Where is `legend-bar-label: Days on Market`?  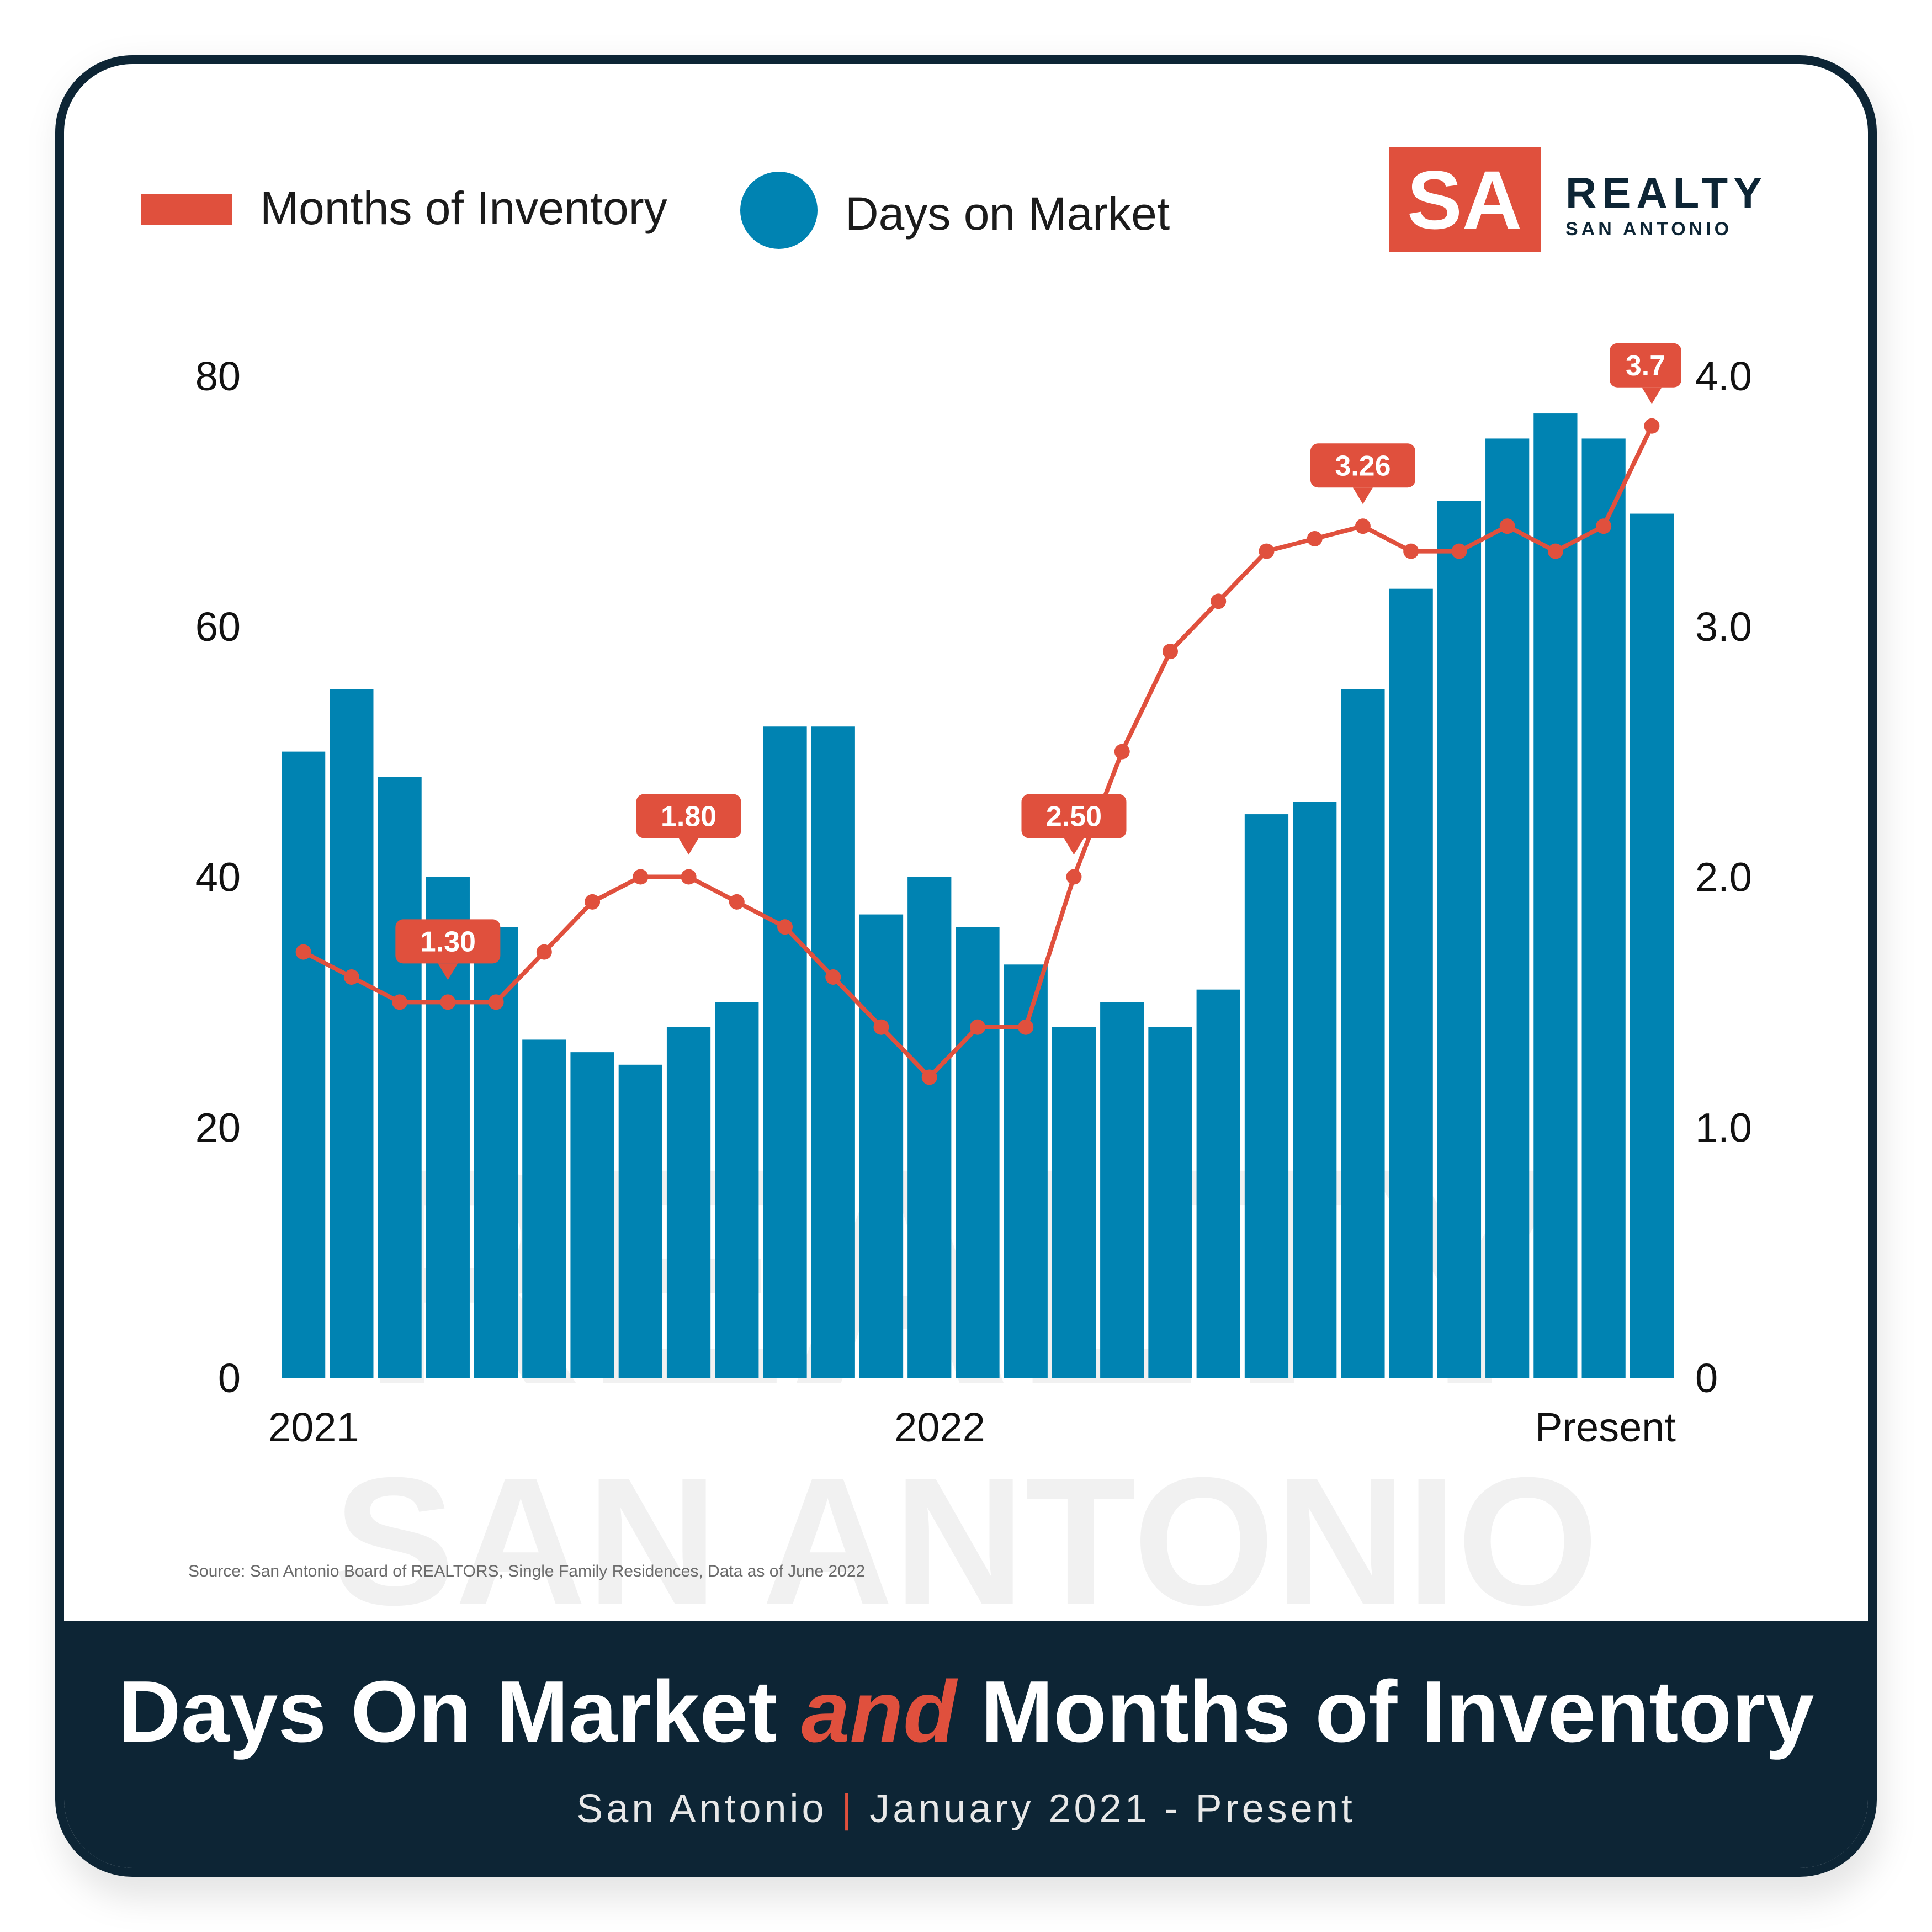
legend-bar-label: Days on Market is located at coordinates (1008, 214).